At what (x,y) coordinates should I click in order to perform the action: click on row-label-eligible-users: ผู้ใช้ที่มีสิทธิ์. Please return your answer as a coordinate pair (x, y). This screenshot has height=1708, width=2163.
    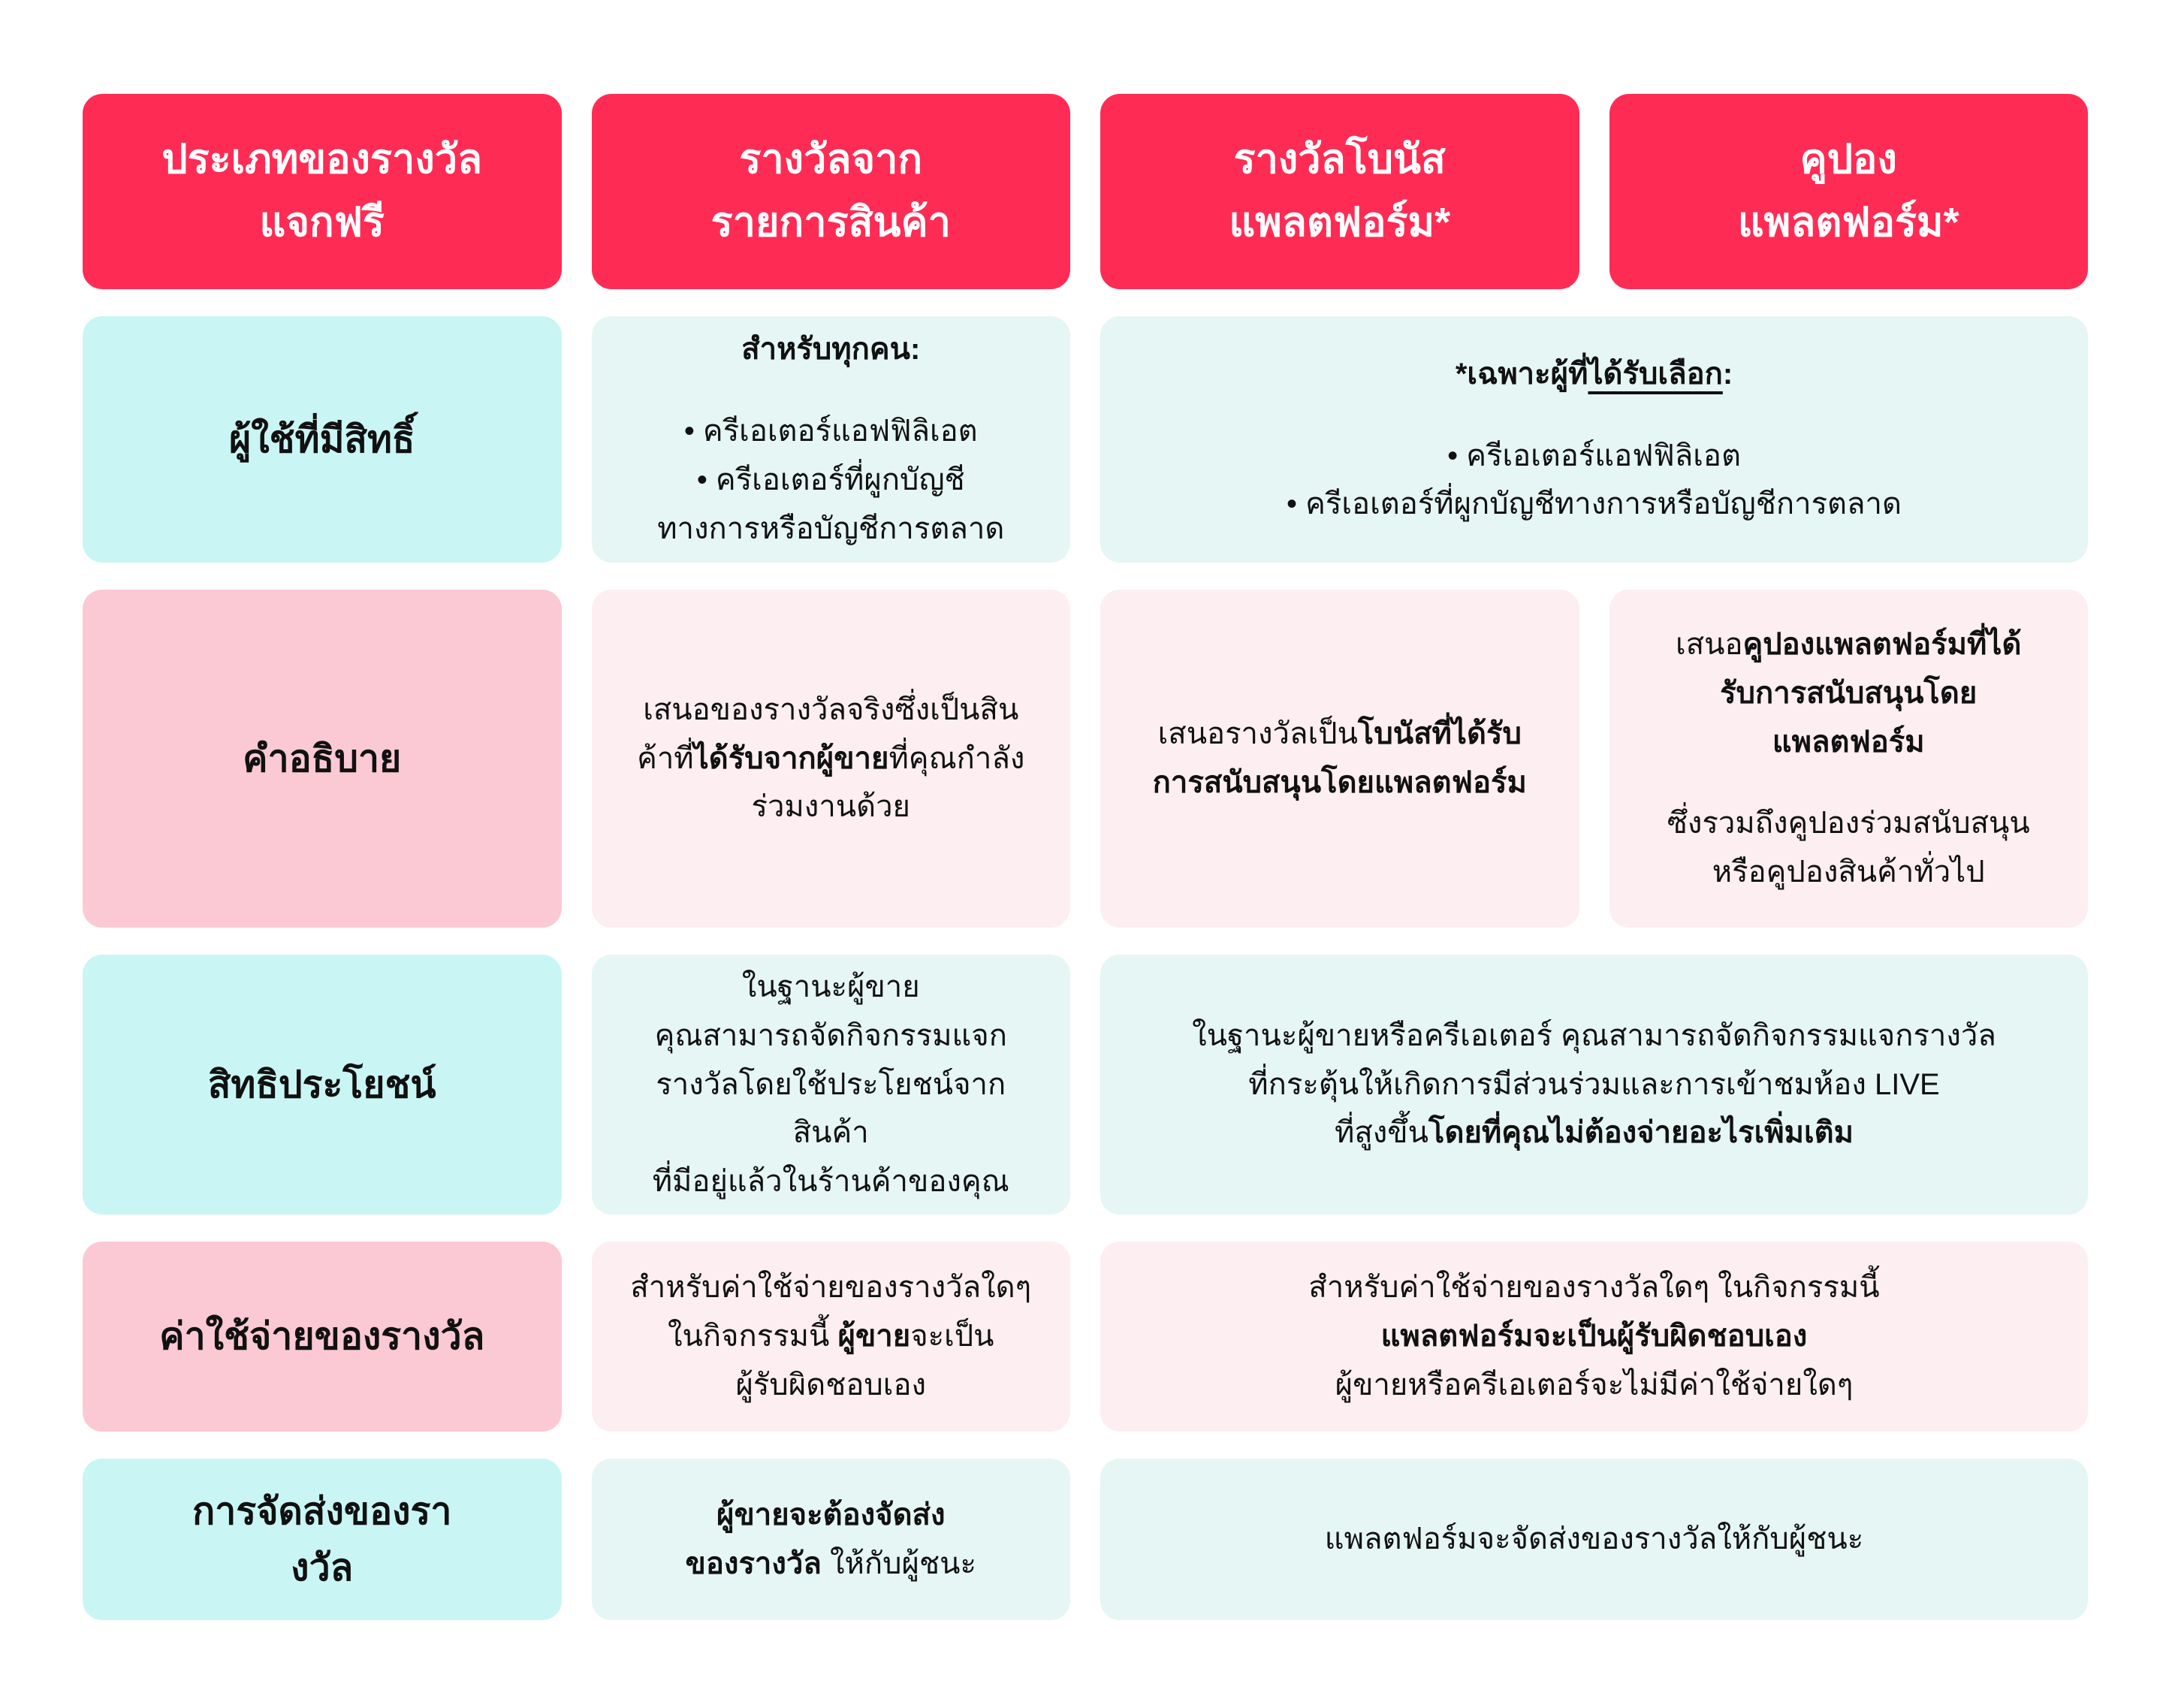
    Looking at the image, I should click on (323, 440).